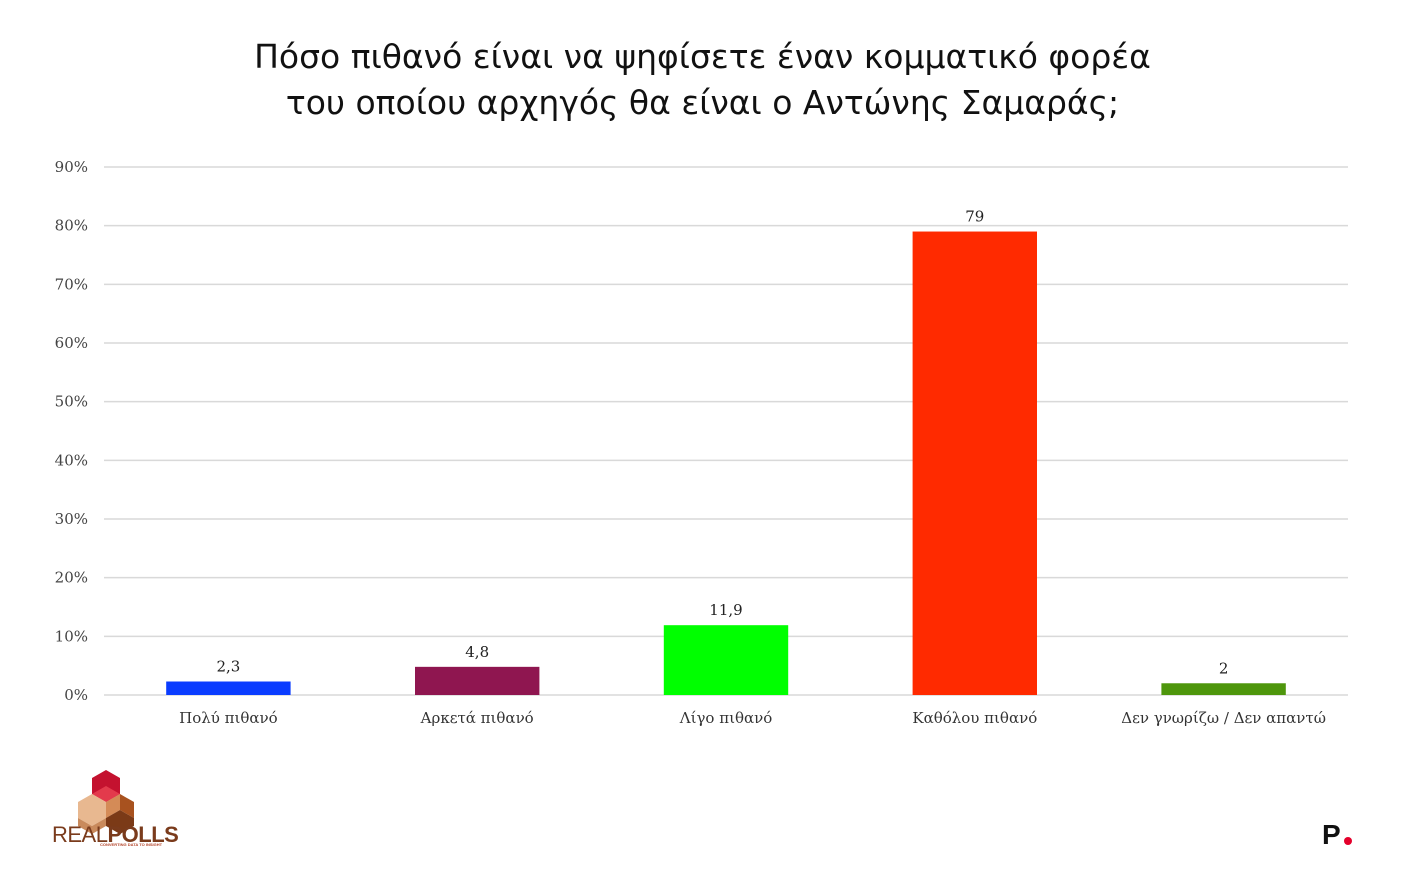 This screenshot has width=1405, height=883. What do you see at coordinates (1223, 718) in the screenshot?
I see `x-category-label: Δεν γνωρίζω / Δεν απαντώ` at bounding box center [1223, 718].